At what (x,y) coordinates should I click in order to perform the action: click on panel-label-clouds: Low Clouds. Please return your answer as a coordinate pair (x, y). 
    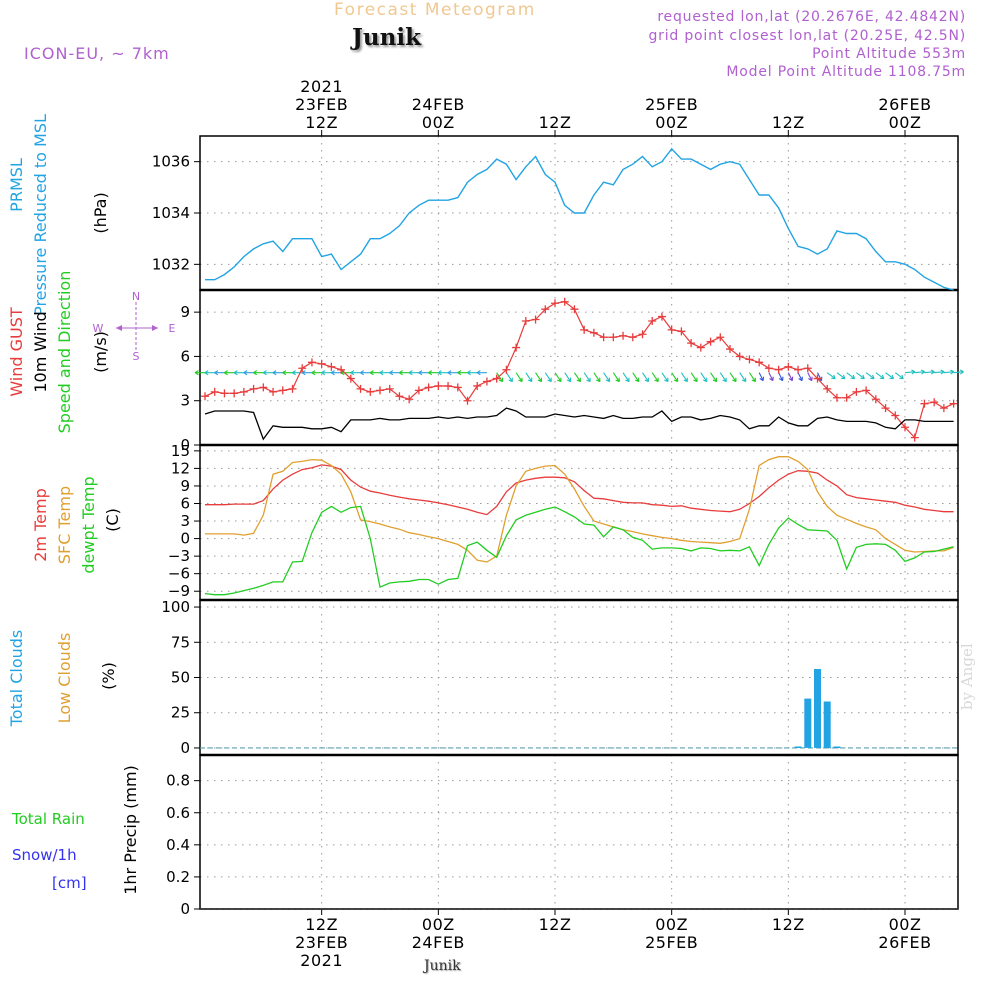
    Looking at the image, I should click on (64, 678).